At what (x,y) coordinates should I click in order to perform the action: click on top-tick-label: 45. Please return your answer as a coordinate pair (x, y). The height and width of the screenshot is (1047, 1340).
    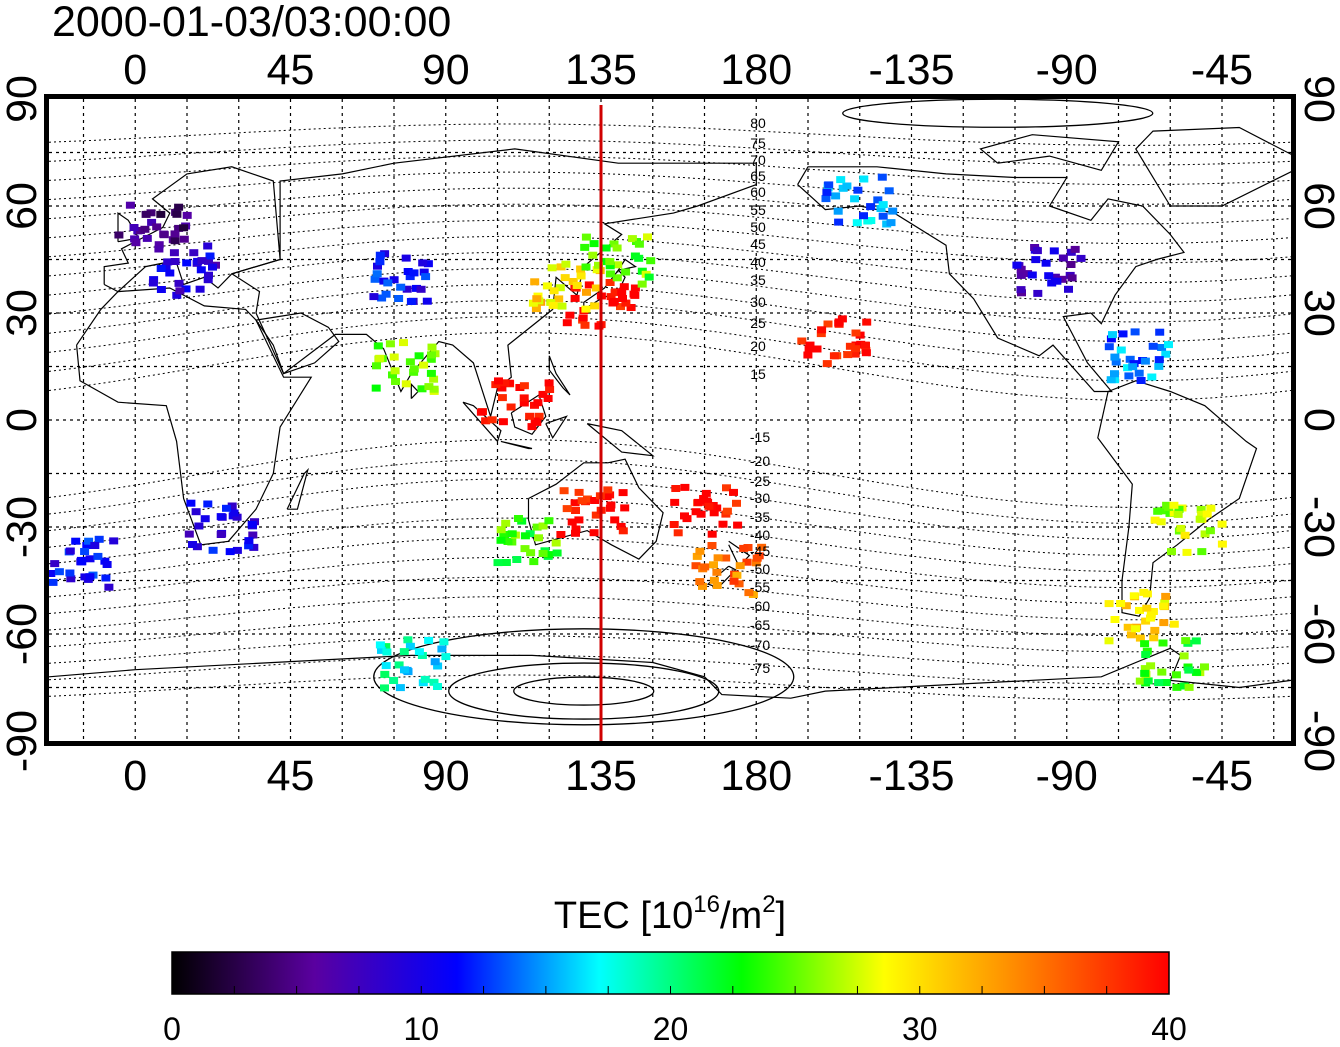
    Looking at the image, I should click on (291, 70).